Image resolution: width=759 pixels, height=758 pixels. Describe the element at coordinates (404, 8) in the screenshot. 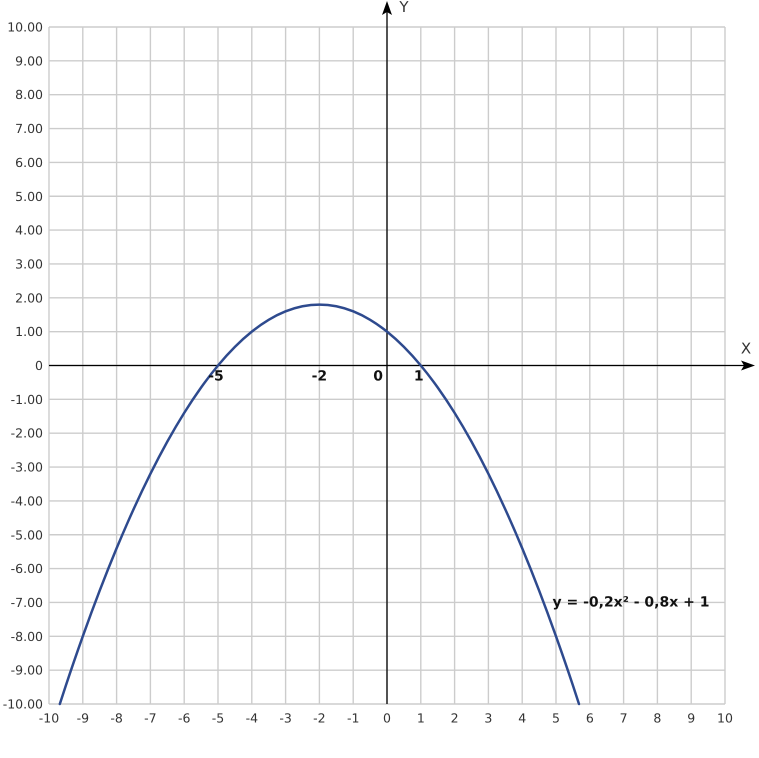

I see `y-axis-title: Y` at that location.